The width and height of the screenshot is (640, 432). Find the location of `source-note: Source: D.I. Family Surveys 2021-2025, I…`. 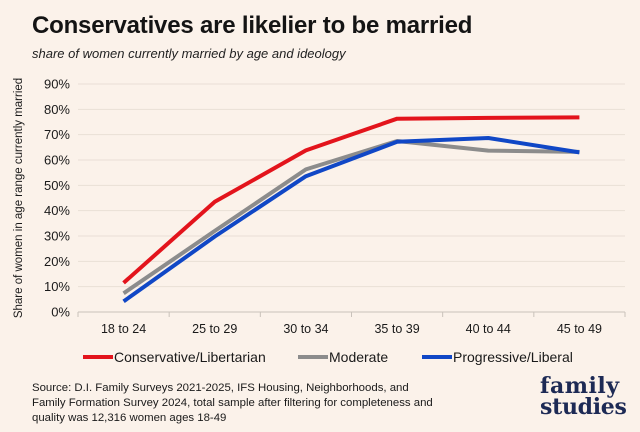

source-note: Source: D.I. Family Surveys 2021-2025, I… is located at coordinates (232, 403).